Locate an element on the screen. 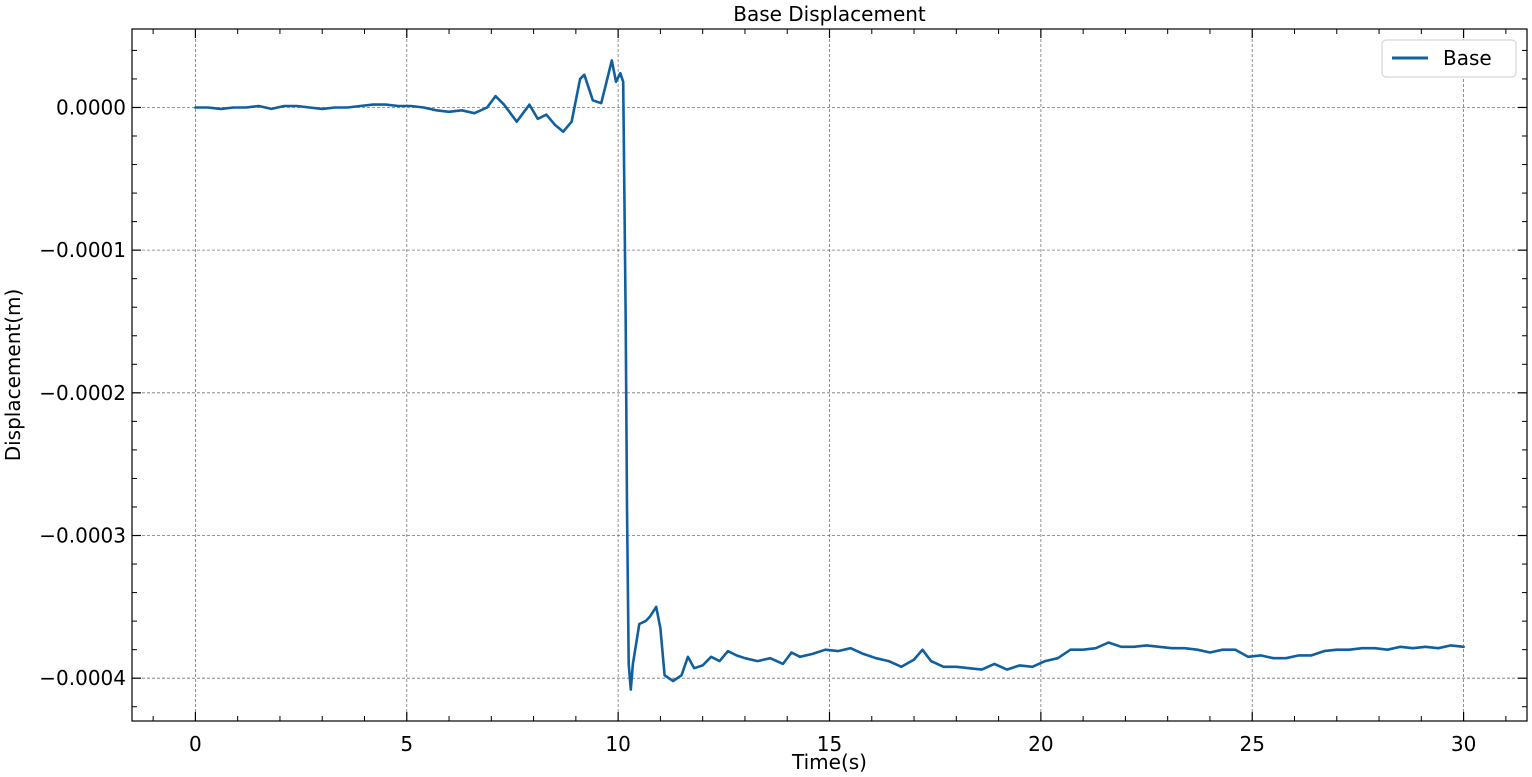  x-tick-label: 20 is located at coordinates (1040, 744).